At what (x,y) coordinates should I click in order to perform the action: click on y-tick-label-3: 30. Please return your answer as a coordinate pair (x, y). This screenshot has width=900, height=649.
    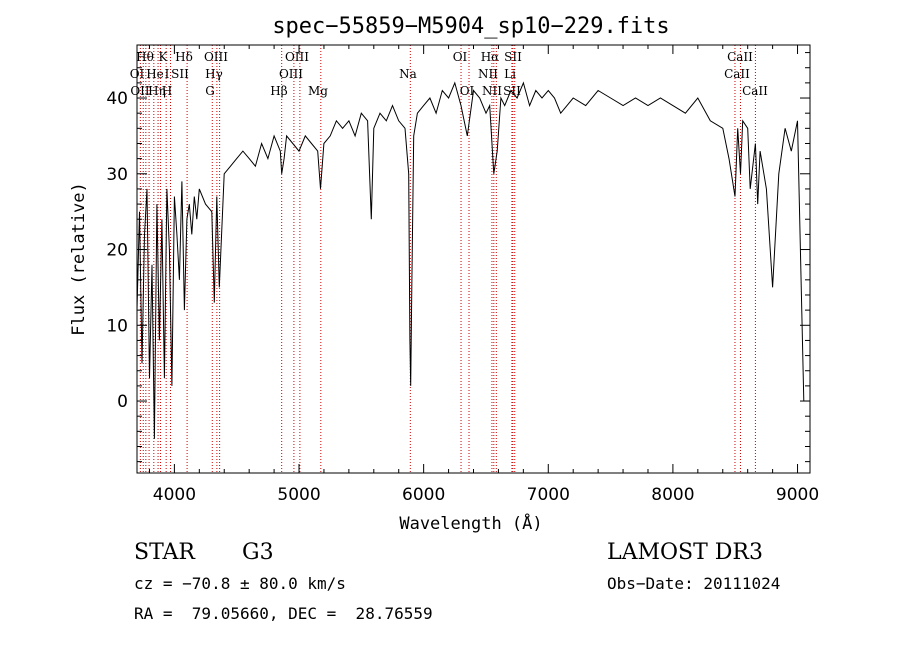
    Looking at the image, I should click on (117, 175).